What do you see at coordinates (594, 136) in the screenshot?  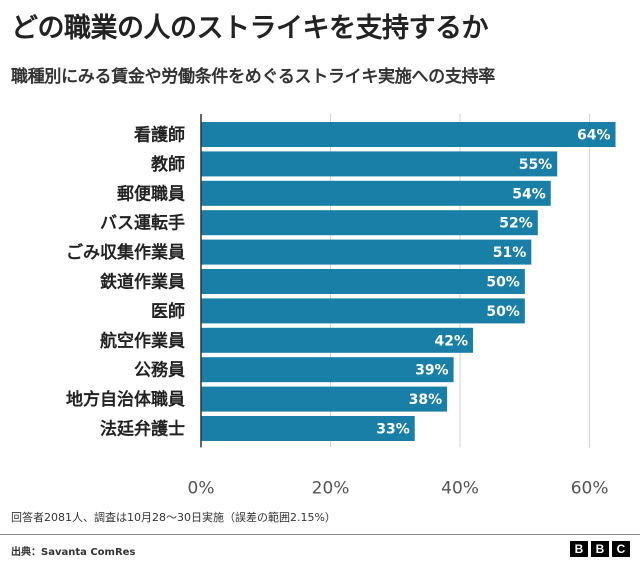 I see `value-label: 64%` at bounding box center [594, 136].